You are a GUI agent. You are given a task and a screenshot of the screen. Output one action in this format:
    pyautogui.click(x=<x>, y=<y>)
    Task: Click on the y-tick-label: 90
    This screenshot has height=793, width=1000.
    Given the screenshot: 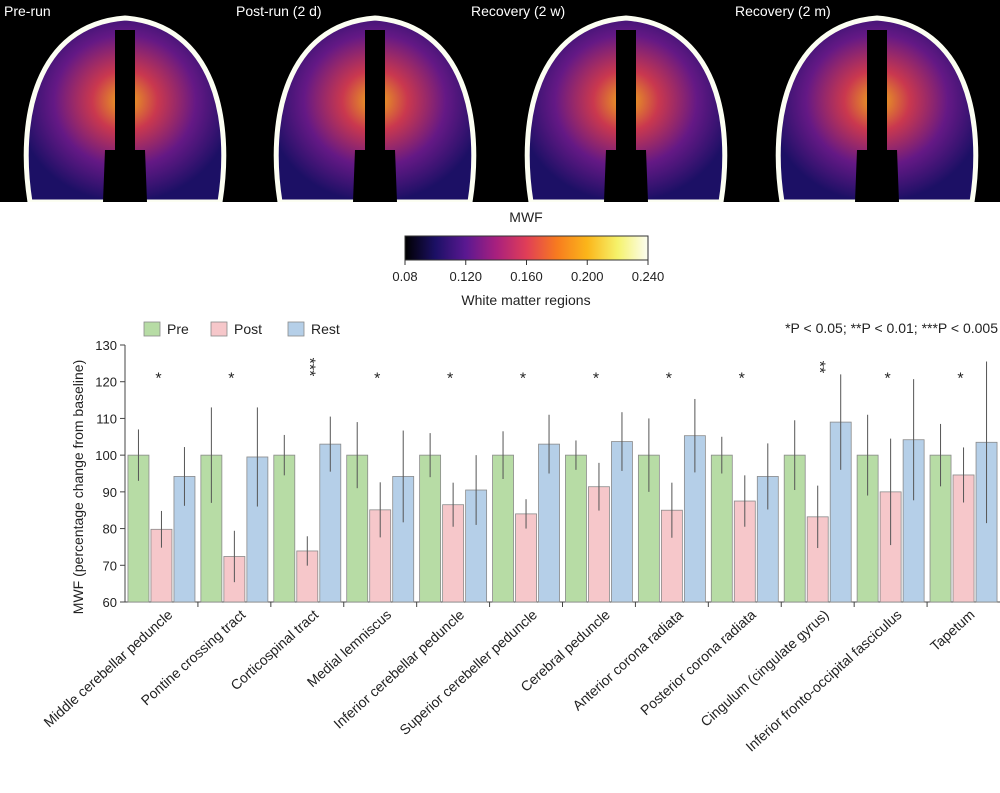 What is the action you would take?
    pyautogui.click(x=110, y=492)
    